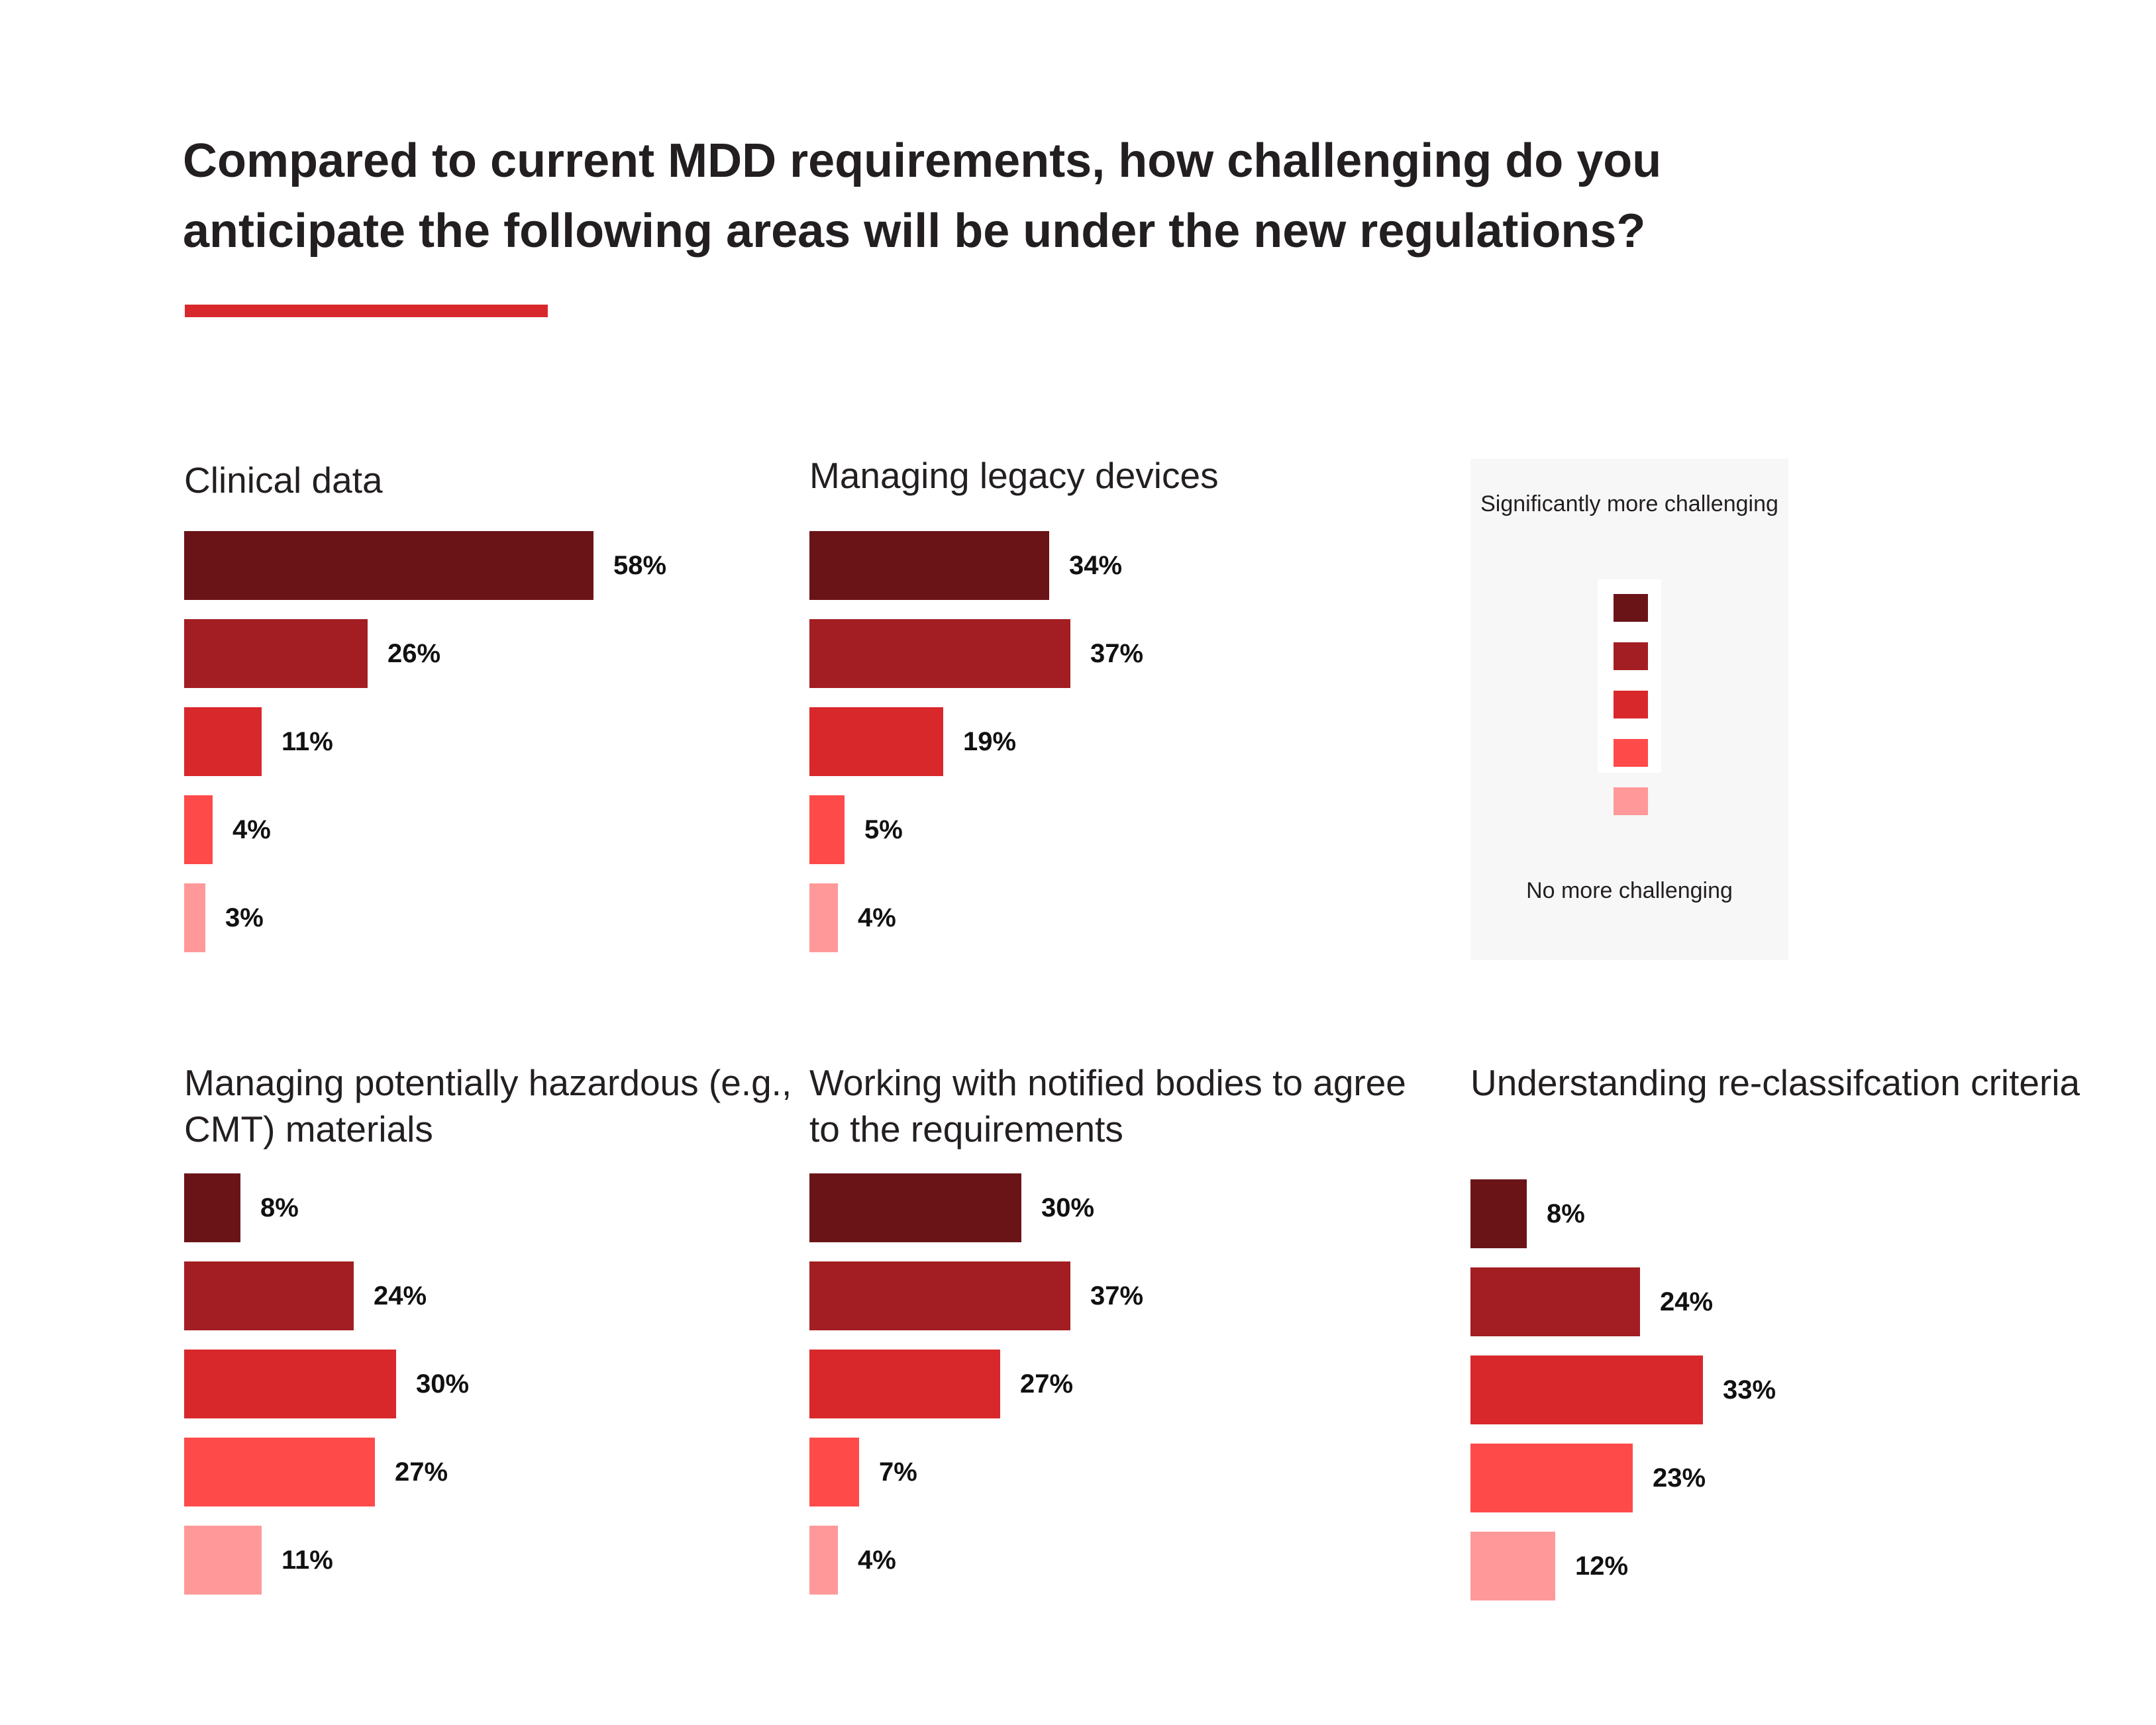  What do you see at coordinates (1096, 565) in the screenshot?
I see `bar-value-label: 34%` at bounding box center [1096, 565].